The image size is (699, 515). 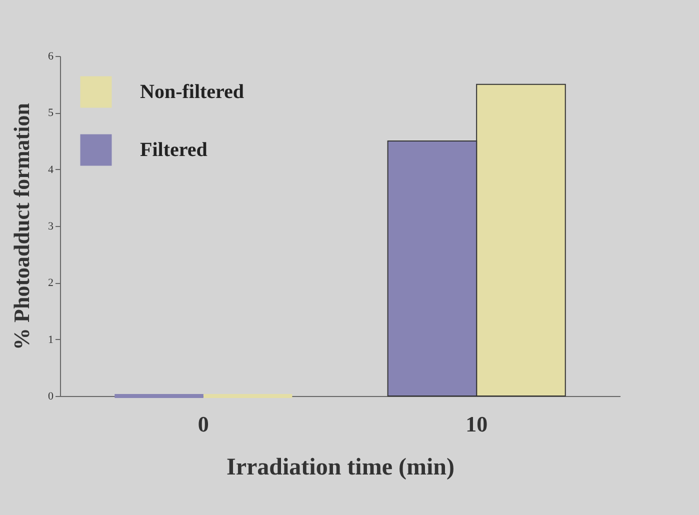 What do you see at coordinates (51, 170) in the screenshot?
I see `y-tick-label: 4` at bounding box center [51, 170].